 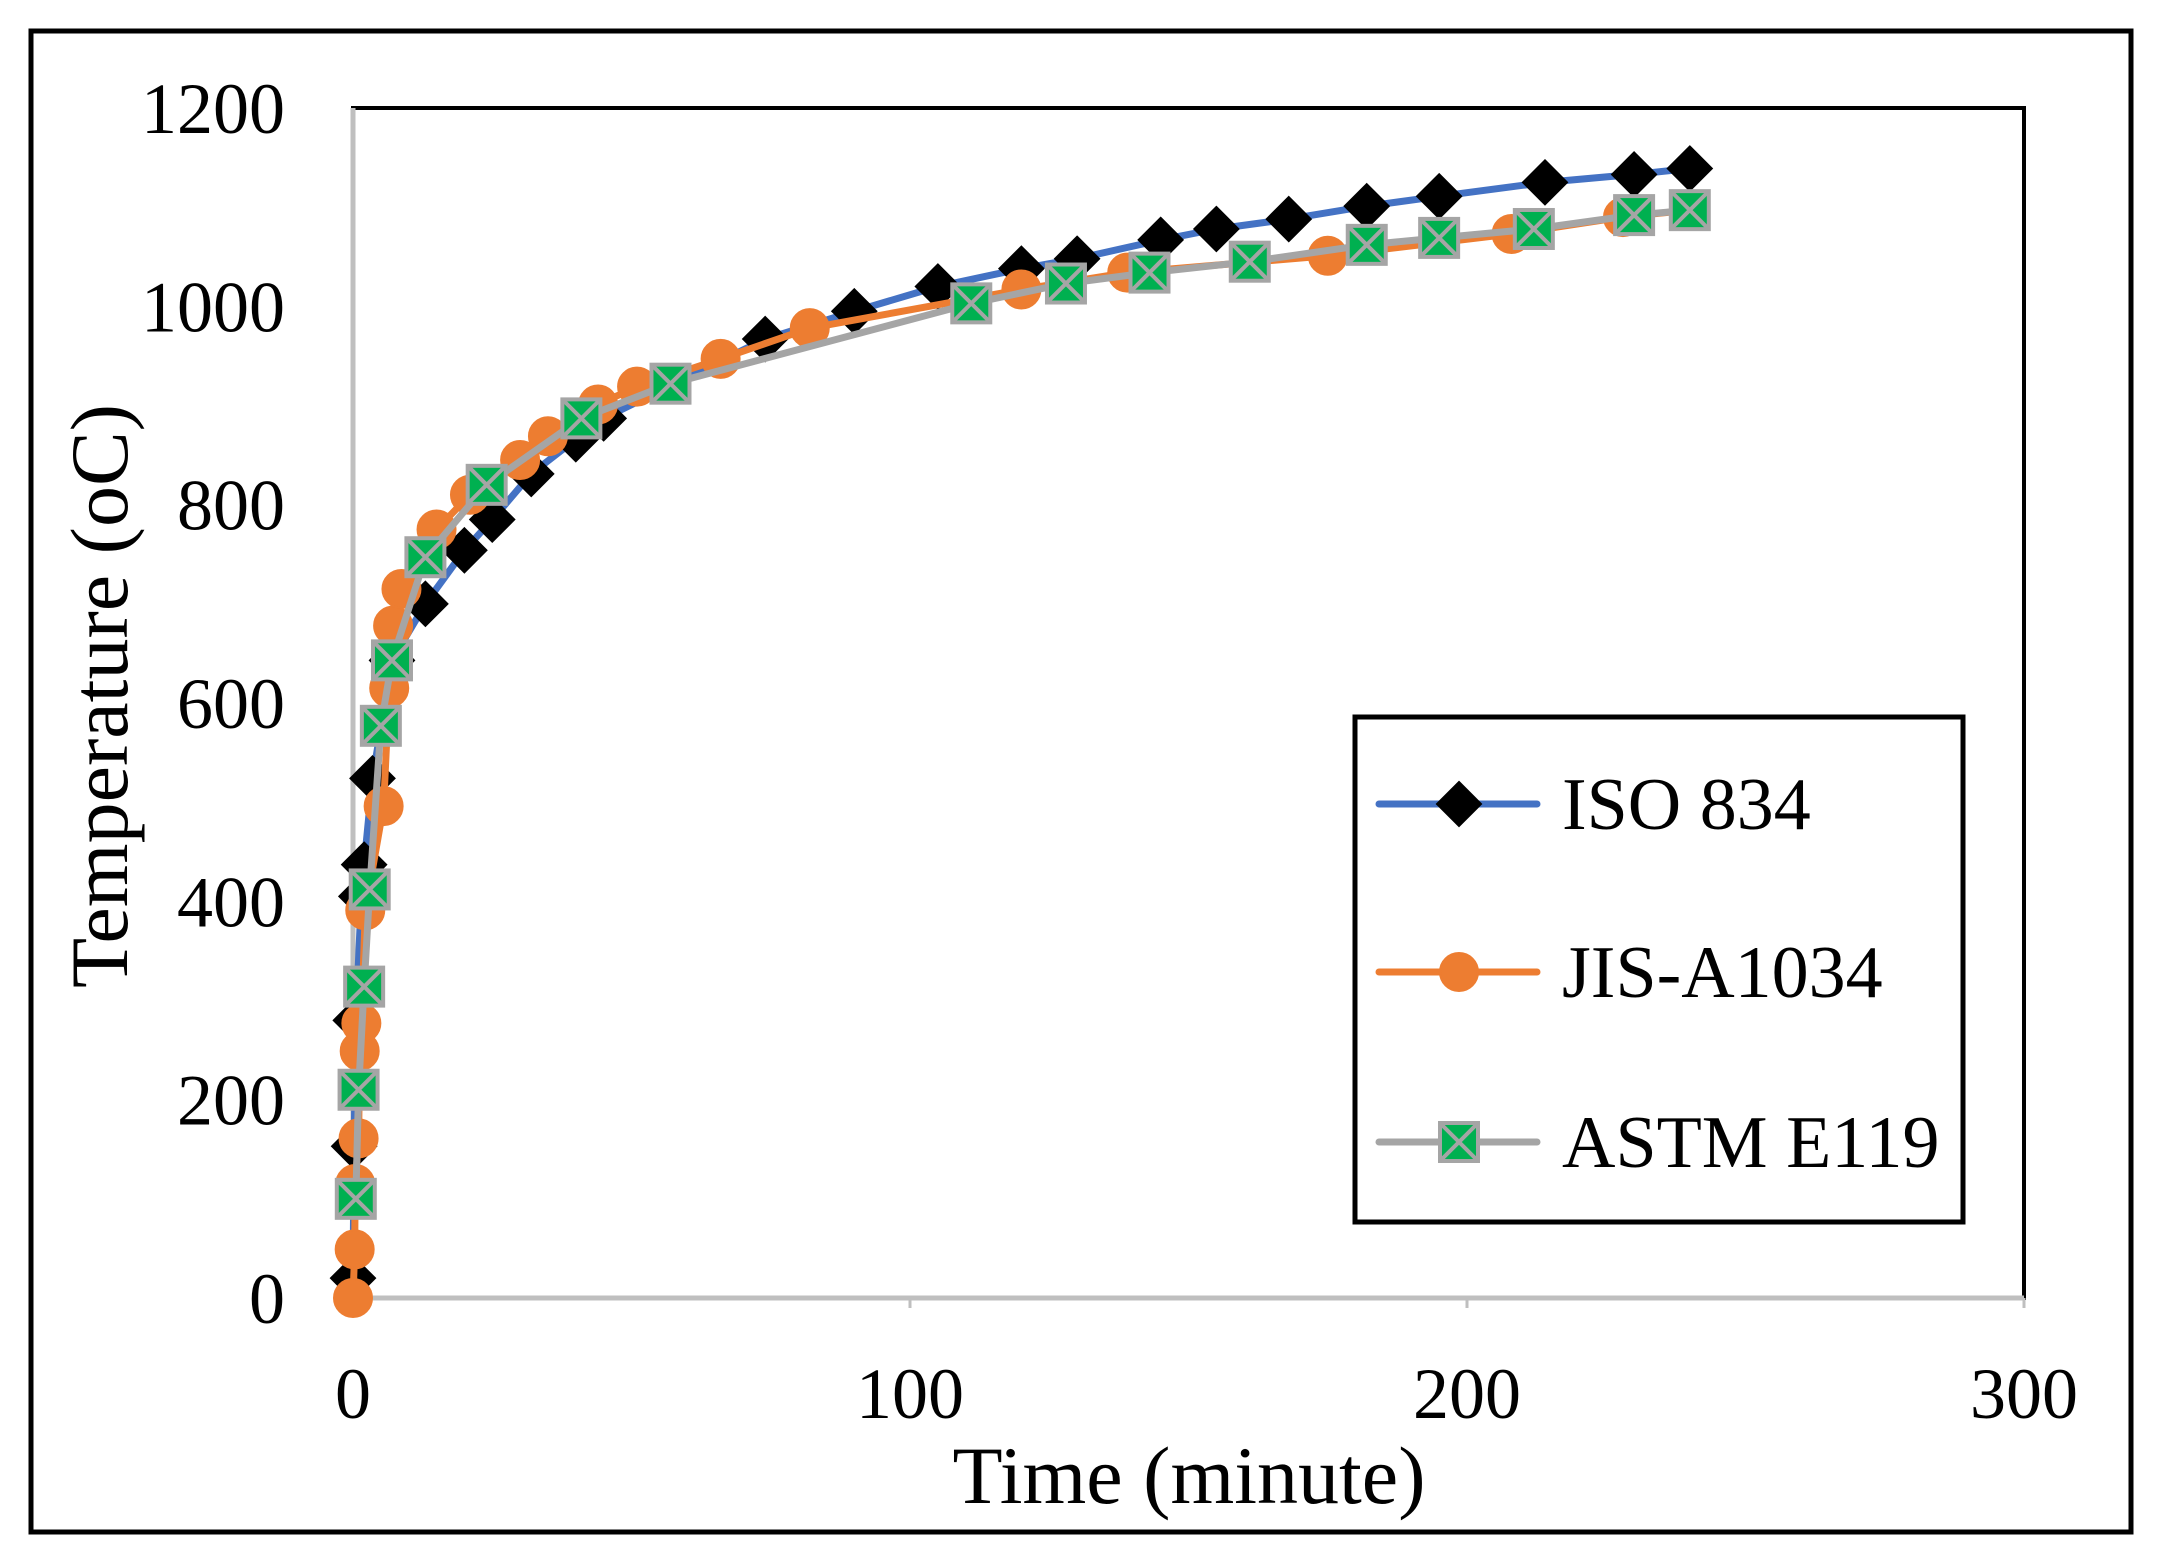 I want to click on x-axis-title: Time (minute), so click(x=1188, y=1475).